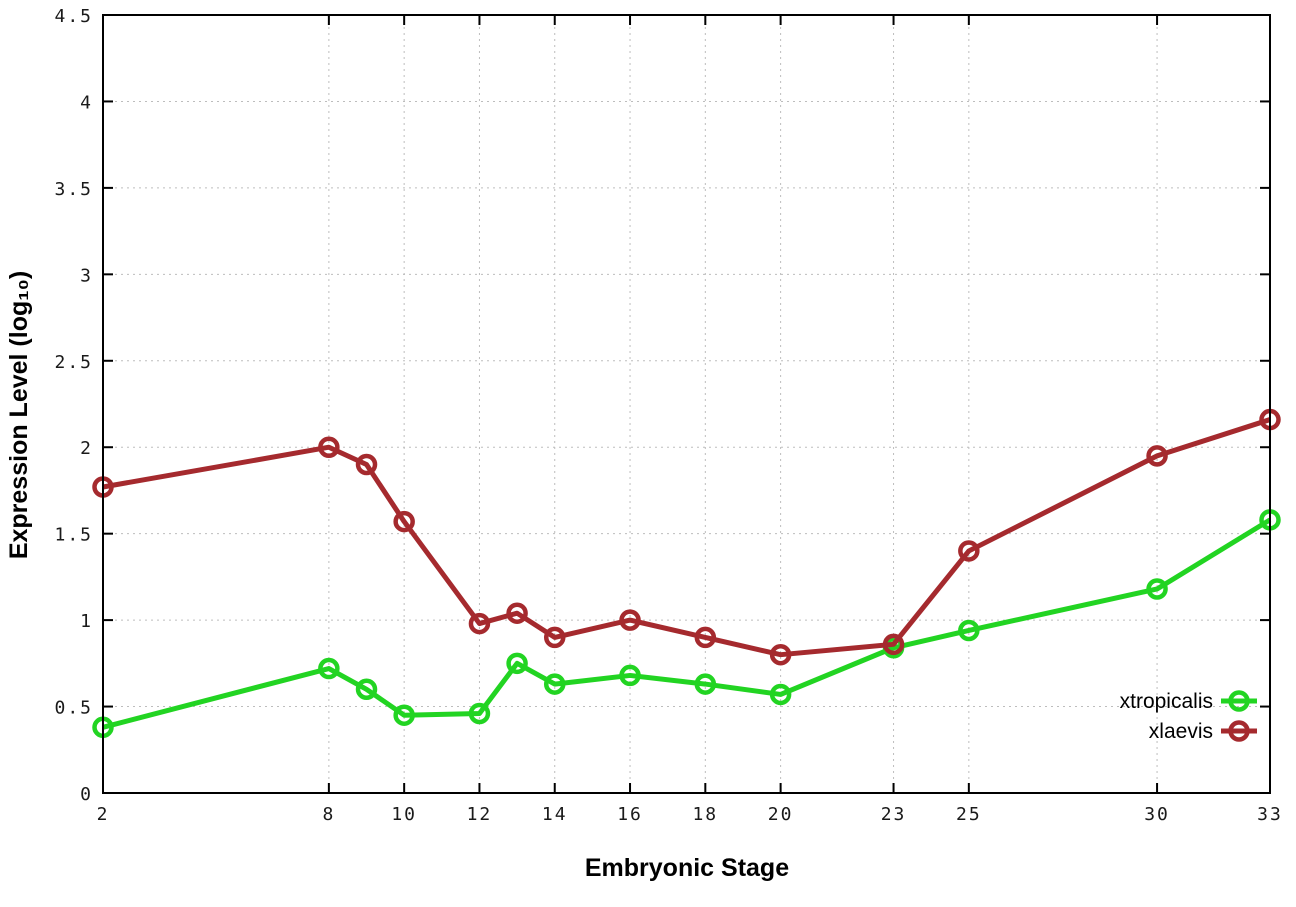 Image resolution: width=1296 pixels, height=907 pixels. I want to click on y-tick-label: 0.5, so click(73, 708).